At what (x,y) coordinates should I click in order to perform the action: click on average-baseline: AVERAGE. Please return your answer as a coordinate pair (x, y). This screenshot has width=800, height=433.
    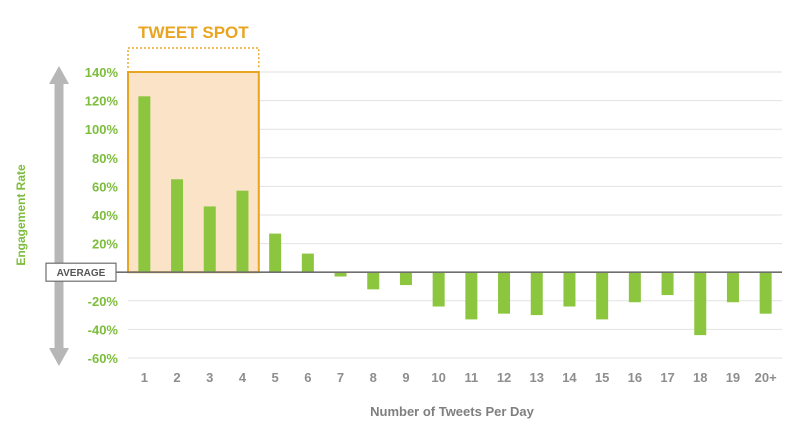
    Looking at the image, I should click on (413, 272).